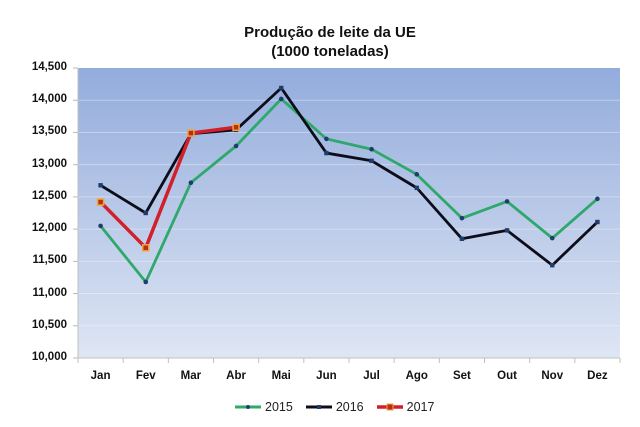  Describe the element at coordinates (100, 376) in the screenshot. I see `x-tick-label: Jan` at that location.